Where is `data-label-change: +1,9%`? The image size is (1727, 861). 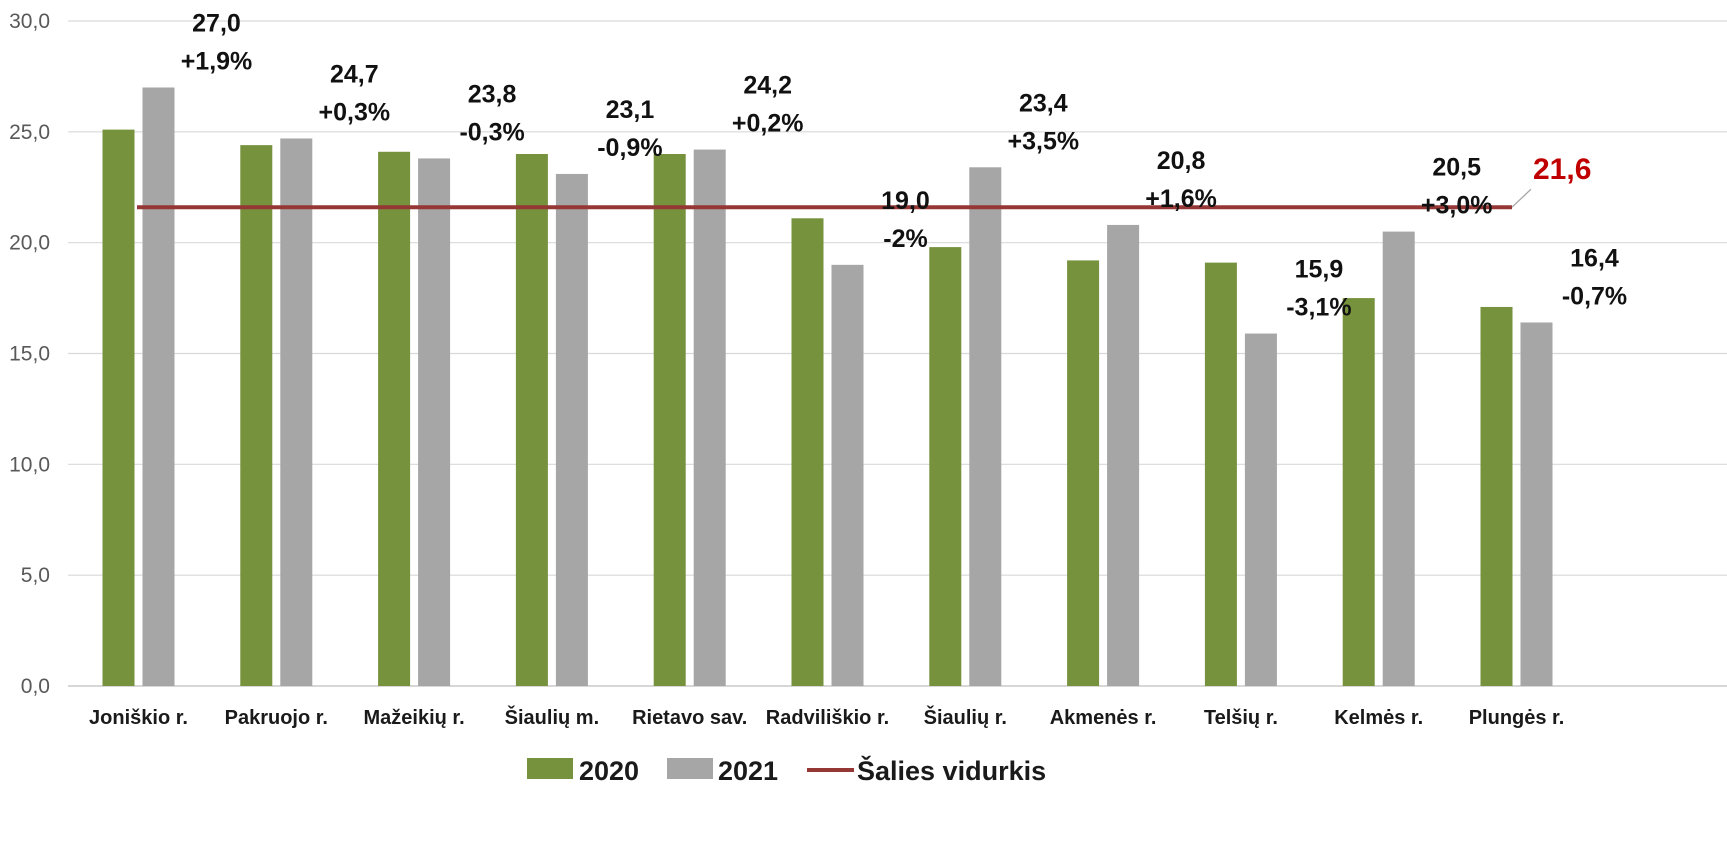
data-label-change: +1,9% is located at coordinates (217, 62).